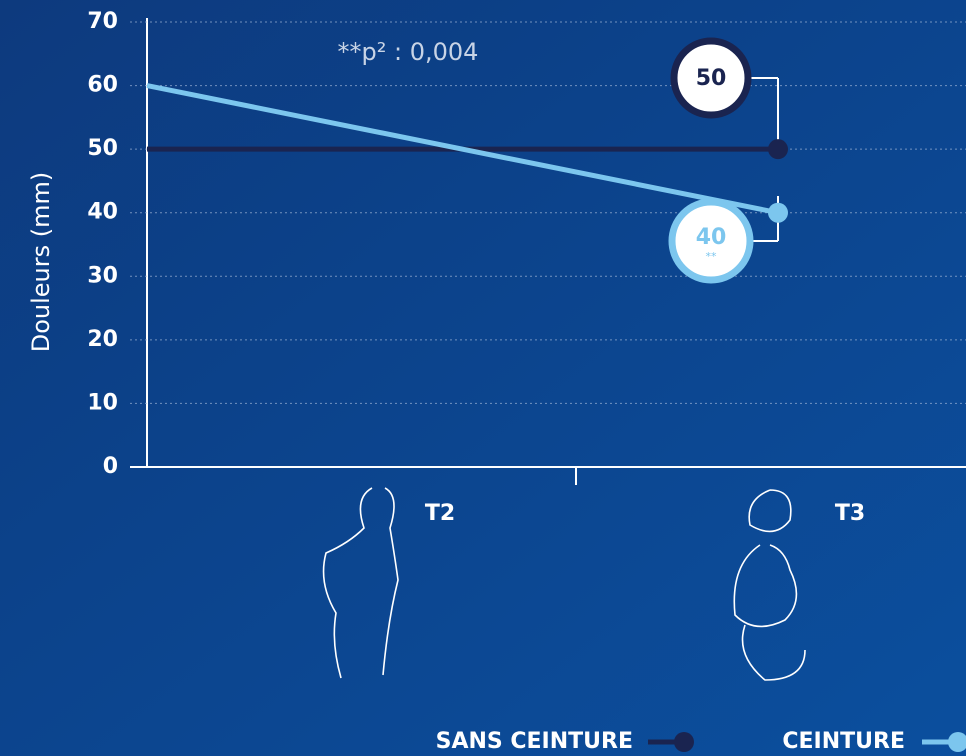  What do you see at coordinates (102, 402) in the screenshot?
I see `y-tick-label: 10` at bounding box center [102, 402].